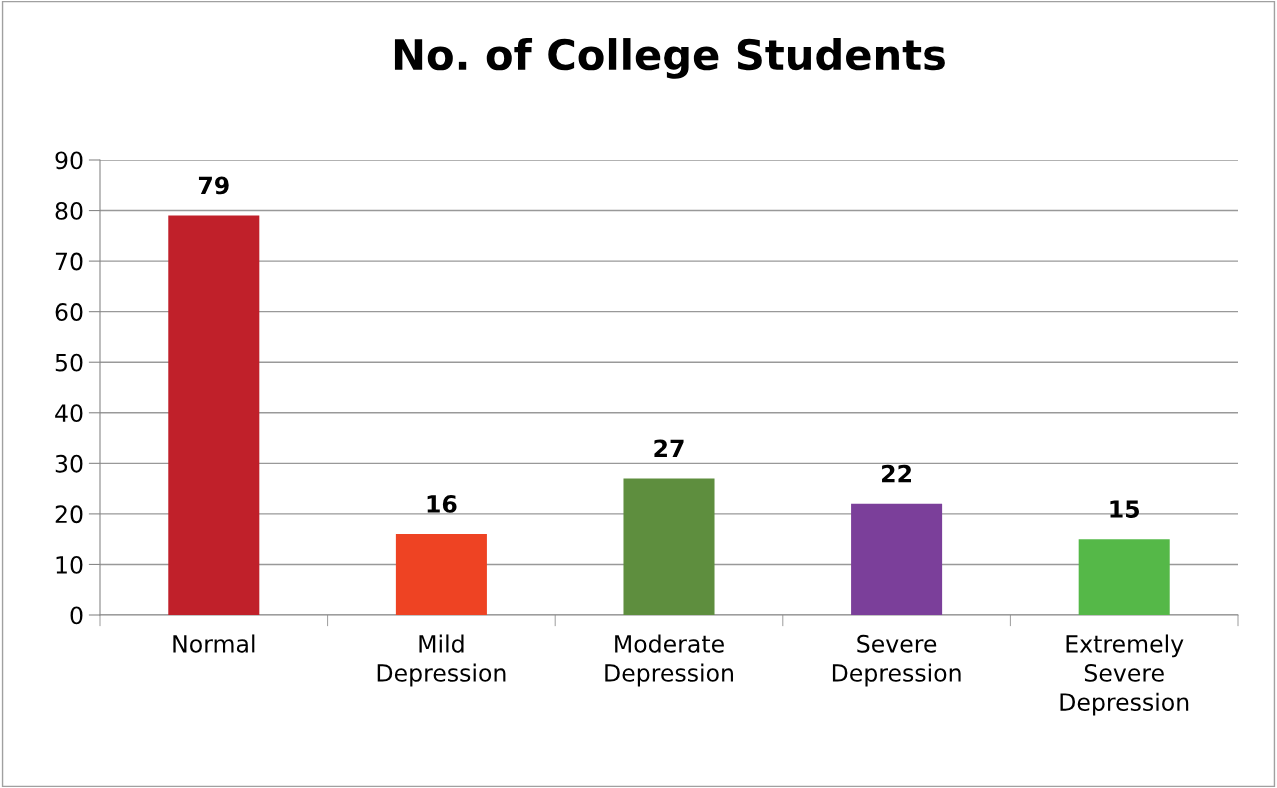  Describe the element at coordinates (69, 261) in the screenshot. I see `y-tick-label: 70` at that location.